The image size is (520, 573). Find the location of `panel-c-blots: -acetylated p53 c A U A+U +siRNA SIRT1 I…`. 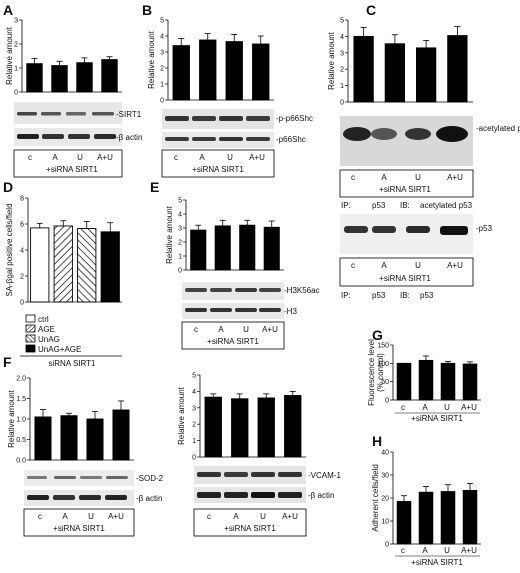

panel-c-blots: -acetylated p53 c A U A+U +siRNA SIRT1 I… is located at coordinates (429, 208).